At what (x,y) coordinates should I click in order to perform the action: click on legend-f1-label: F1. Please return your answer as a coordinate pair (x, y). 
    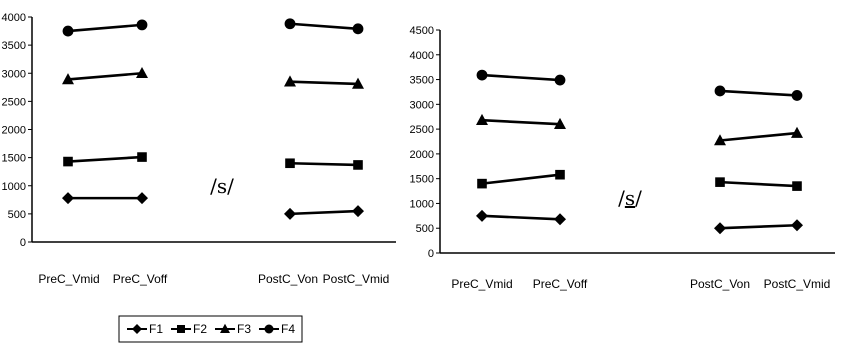
    Looking at the image, I should click on (156, 329).